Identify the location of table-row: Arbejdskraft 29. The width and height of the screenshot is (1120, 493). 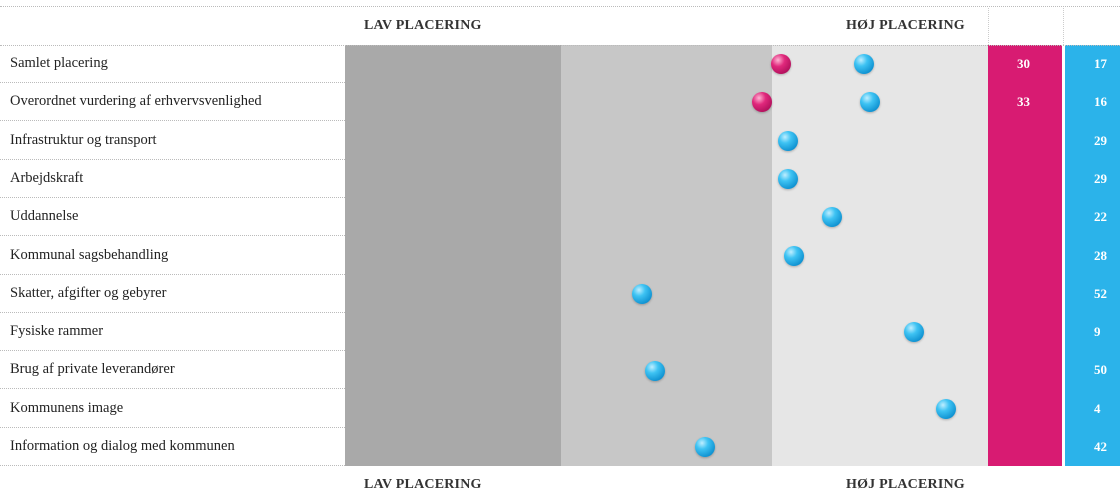
(560, 179).